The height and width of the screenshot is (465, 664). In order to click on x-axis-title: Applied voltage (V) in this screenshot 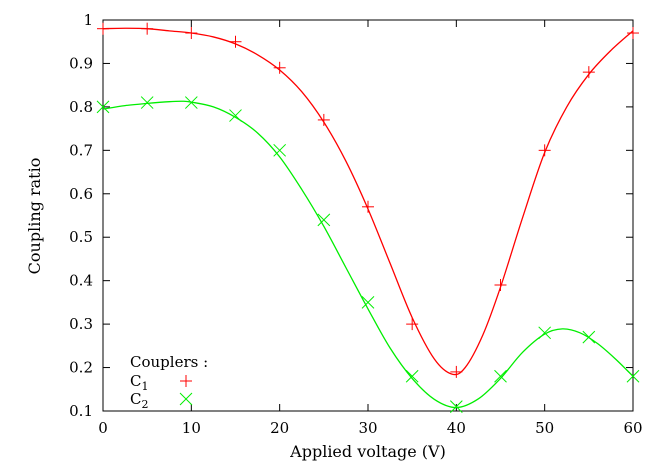, I will do `click(367, 451)`.